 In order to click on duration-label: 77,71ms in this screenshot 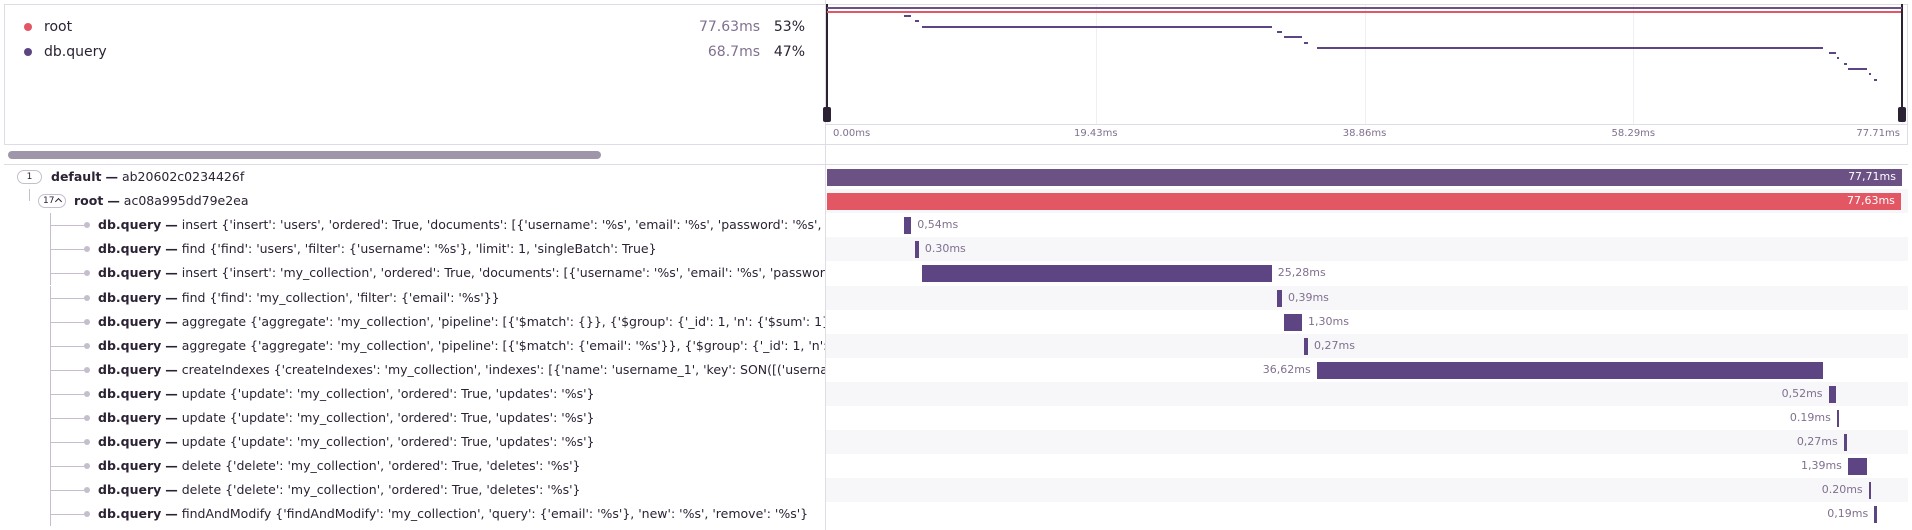, I will do `click(1872, 176)`.